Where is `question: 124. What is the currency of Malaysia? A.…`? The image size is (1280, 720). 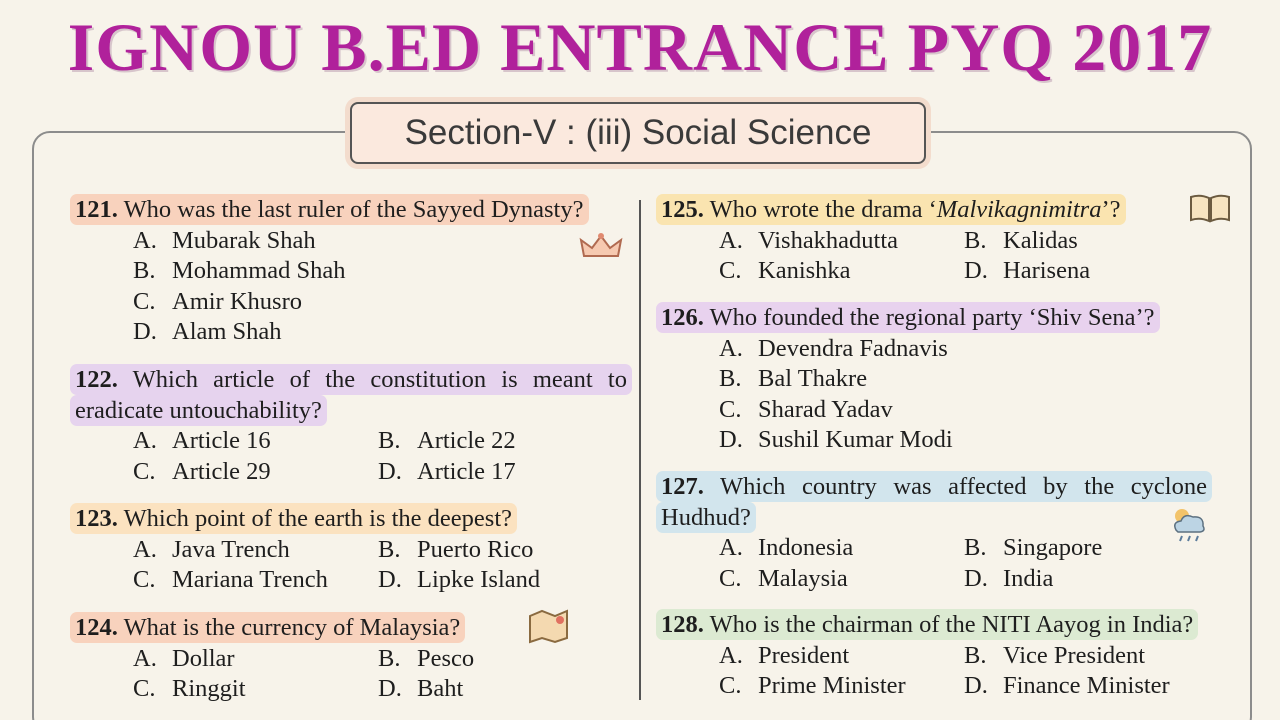 question: 124. What is the currency of Malaysia? A.… is located at coordinates (330, 658).